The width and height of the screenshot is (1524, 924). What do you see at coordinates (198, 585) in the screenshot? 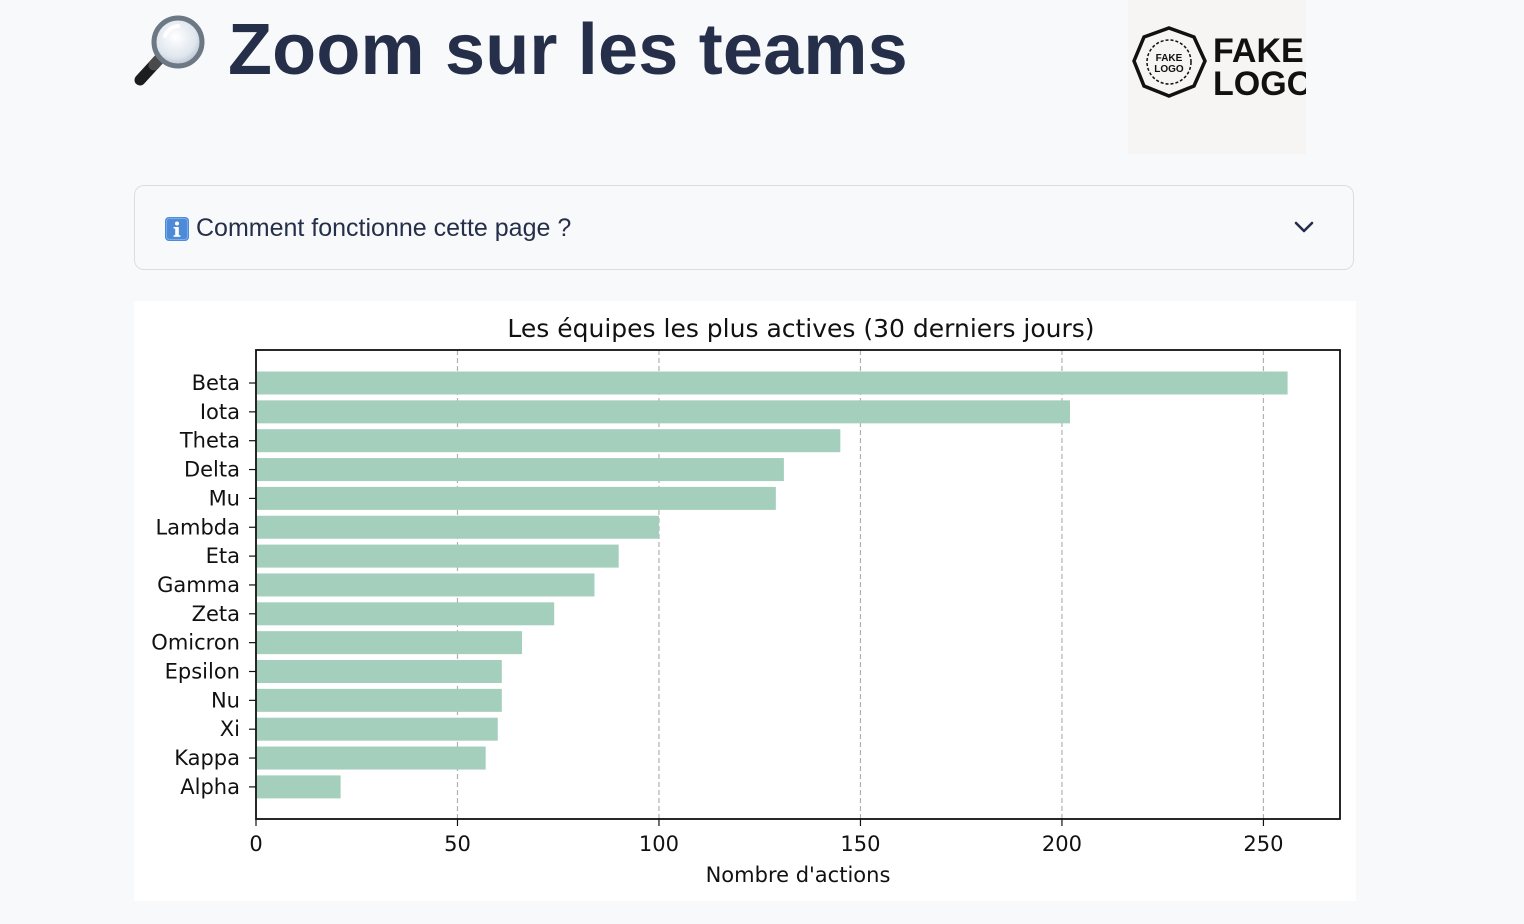
I see `y-tick-label: Gamma` at bounding box center [198, 585].